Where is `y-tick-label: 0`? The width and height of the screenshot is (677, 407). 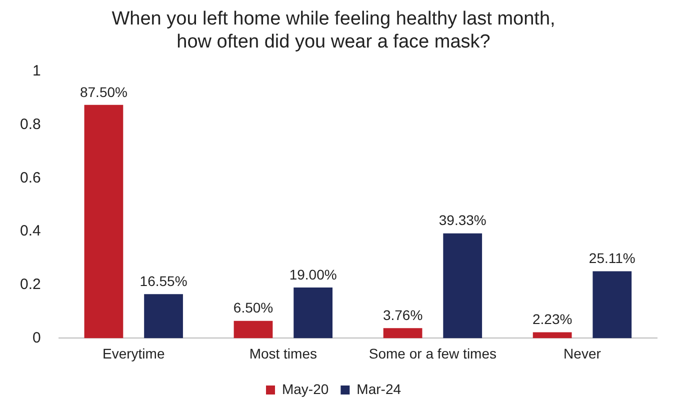 y-tick-label: 0 is located at coordinates (36, 337).